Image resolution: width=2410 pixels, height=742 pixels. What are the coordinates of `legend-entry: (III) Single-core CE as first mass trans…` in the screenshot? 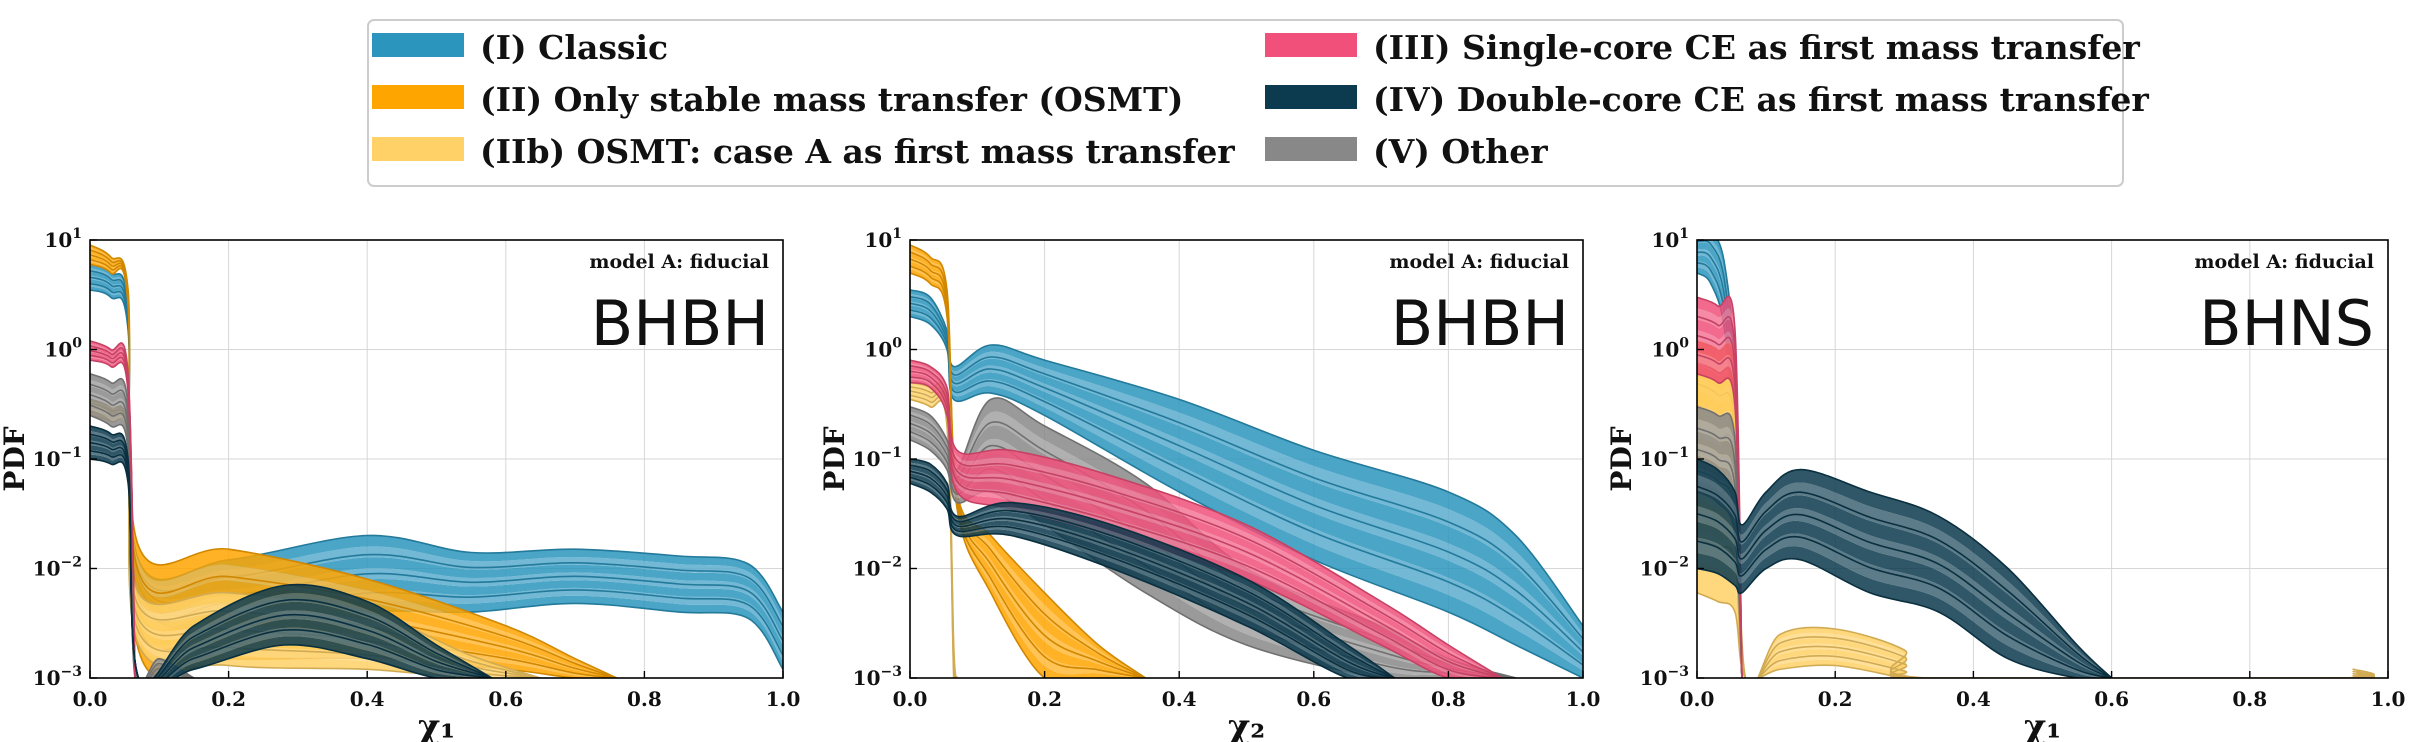 It's located at (1702, 47).